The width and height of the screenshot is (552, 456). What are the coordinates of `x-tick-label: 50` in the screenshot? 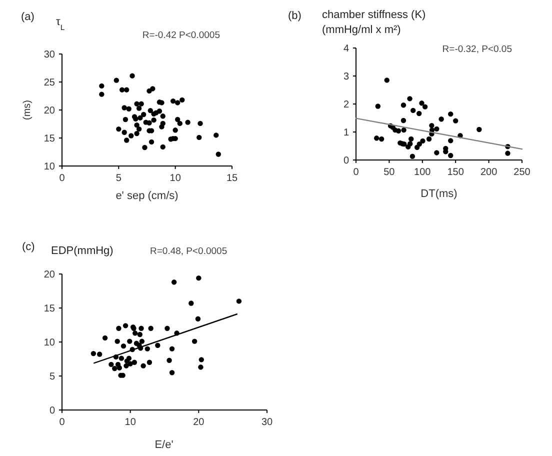 It's located at (390, 172).